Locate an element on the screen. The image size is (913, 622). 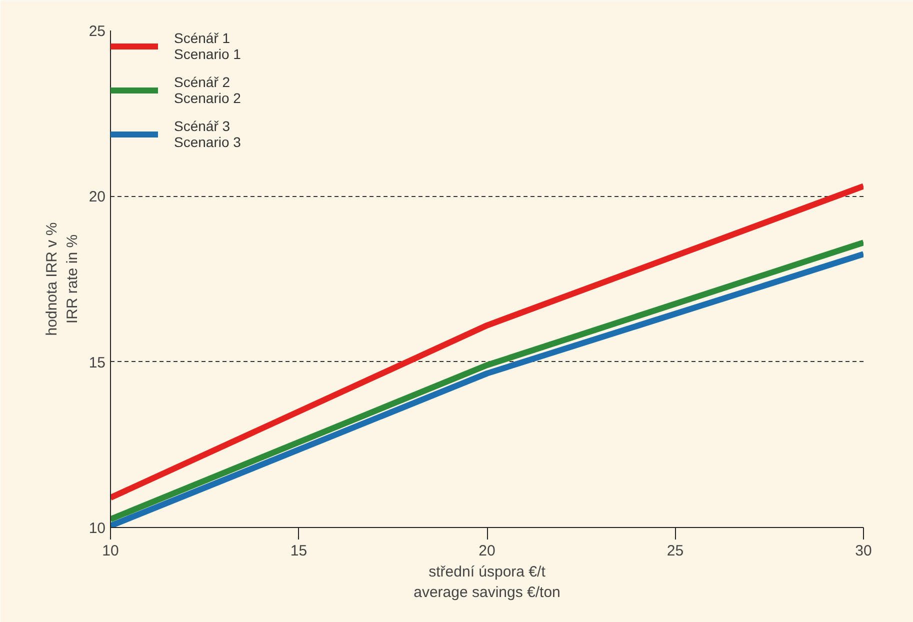
y-tick-label: 15 is located at coordinates (97, 363).